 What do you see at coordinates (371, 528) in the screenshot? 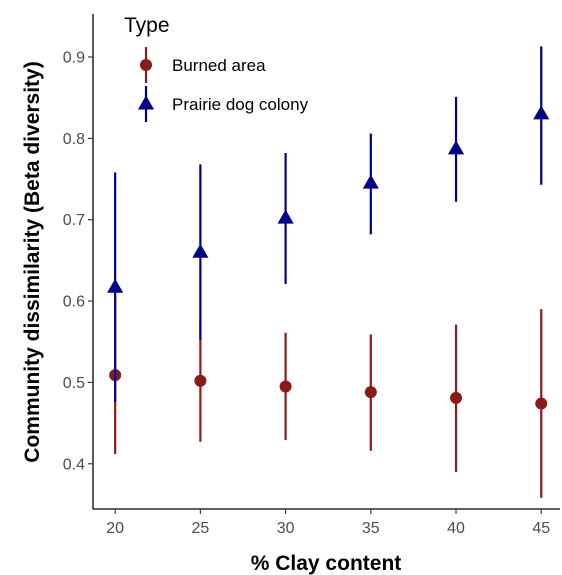
I see `x-tick-label: 35` at bounding box center [371, 528].